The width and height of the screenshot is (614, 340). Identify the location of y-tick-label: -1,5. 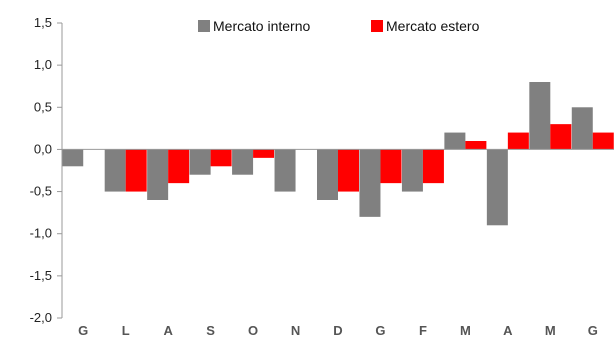
(41, 275).